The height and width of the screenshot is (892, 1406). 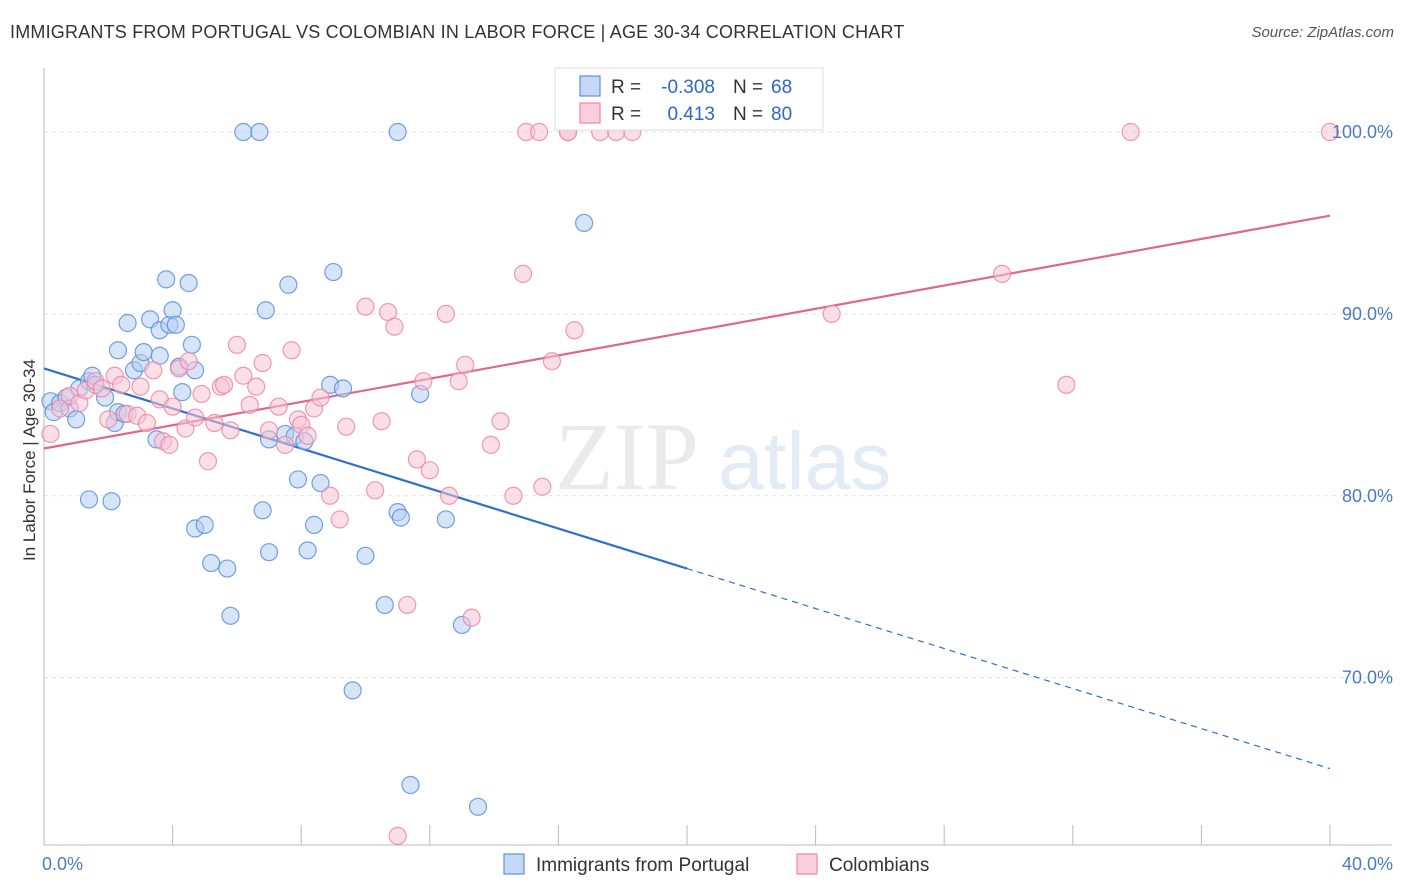 What do you see at coordinates (804, 461) in the screenshot?
I see `watermark-atlas: atlas` at bounding box center [804, 461].